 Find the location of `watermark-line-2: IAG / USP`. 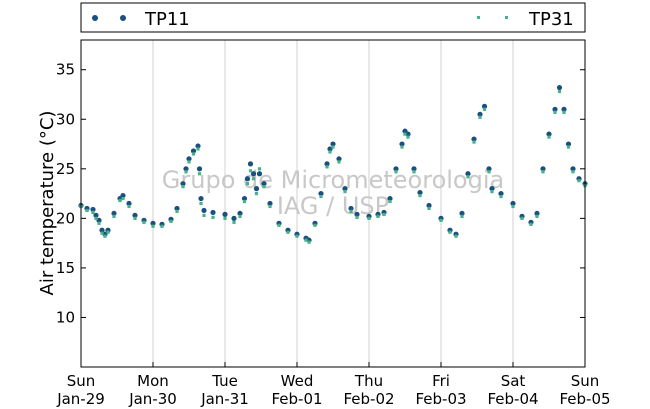

watermark-line-2: IAG / USP is located at coordinates (333, 206).